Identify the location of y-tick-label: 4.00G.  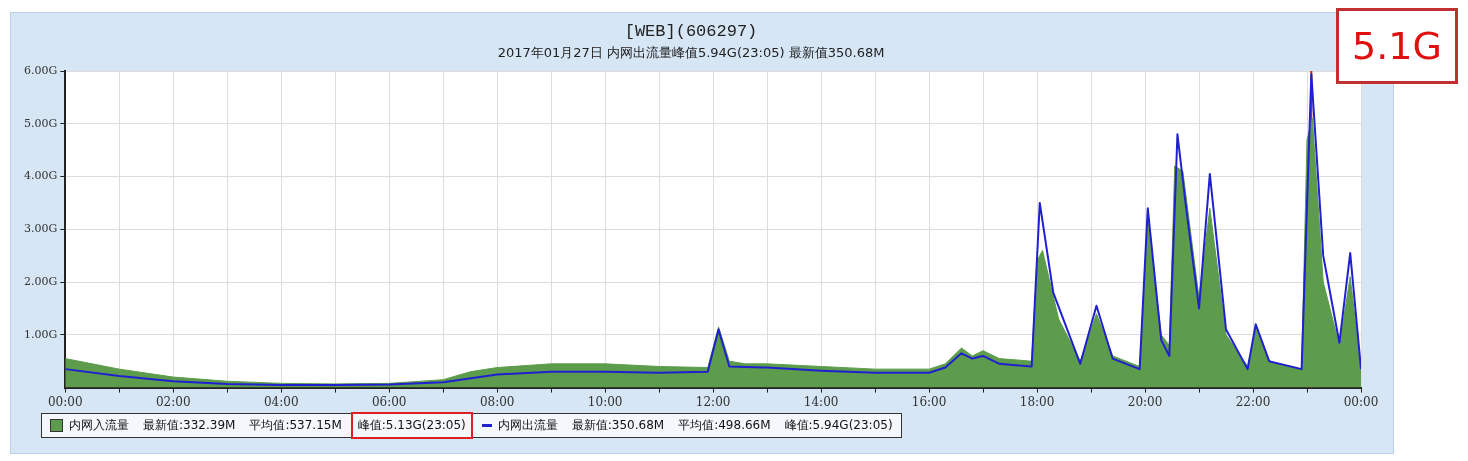
(41, 176).